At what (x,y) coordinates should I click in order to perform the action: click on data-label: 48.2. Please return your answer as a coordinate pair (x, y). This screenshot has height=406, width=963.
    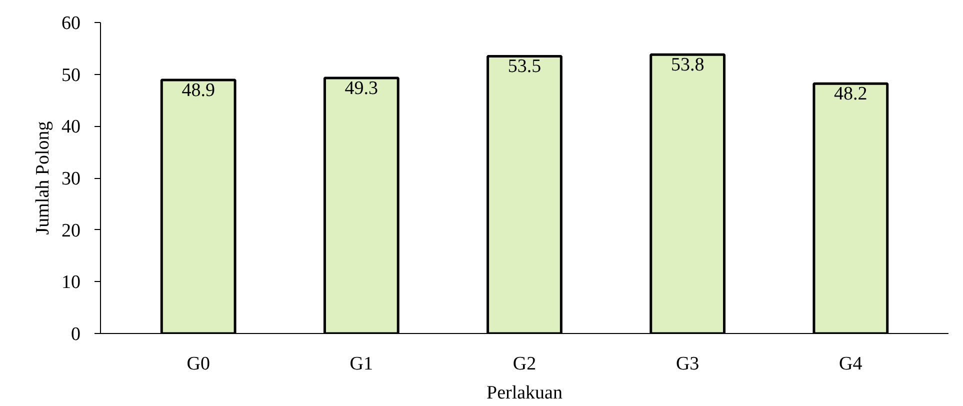
    Looking at the image, I should click on (851, 94).